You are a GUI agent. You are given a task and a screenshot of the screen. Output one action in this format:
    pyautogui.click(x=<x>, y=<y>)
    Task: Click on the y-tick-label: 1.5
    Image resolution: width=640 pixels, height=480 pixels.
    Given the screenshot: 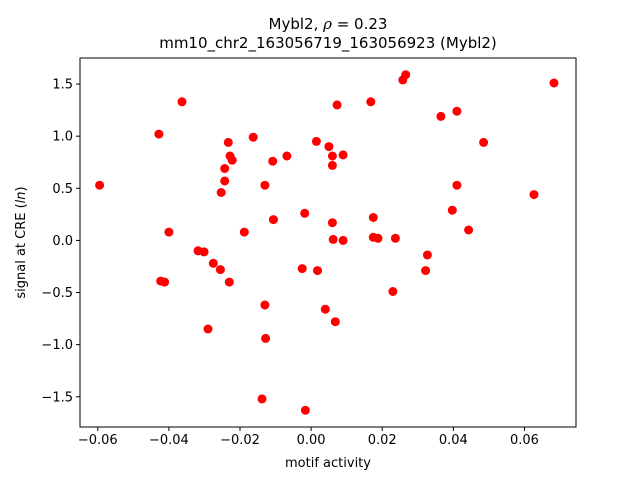 What is the action you would take?
    pyautogui.click(x=62, y=85)
    